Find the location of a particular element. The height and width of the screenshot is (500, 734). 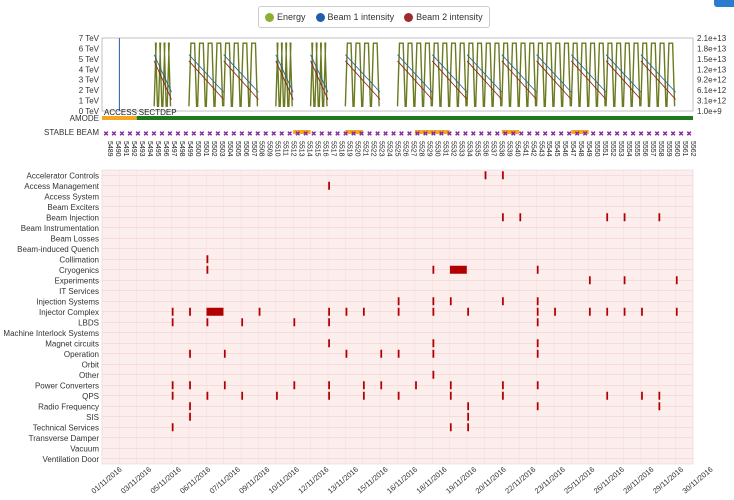

mode-band-label: AMODE is located at coordinates (84, 118).